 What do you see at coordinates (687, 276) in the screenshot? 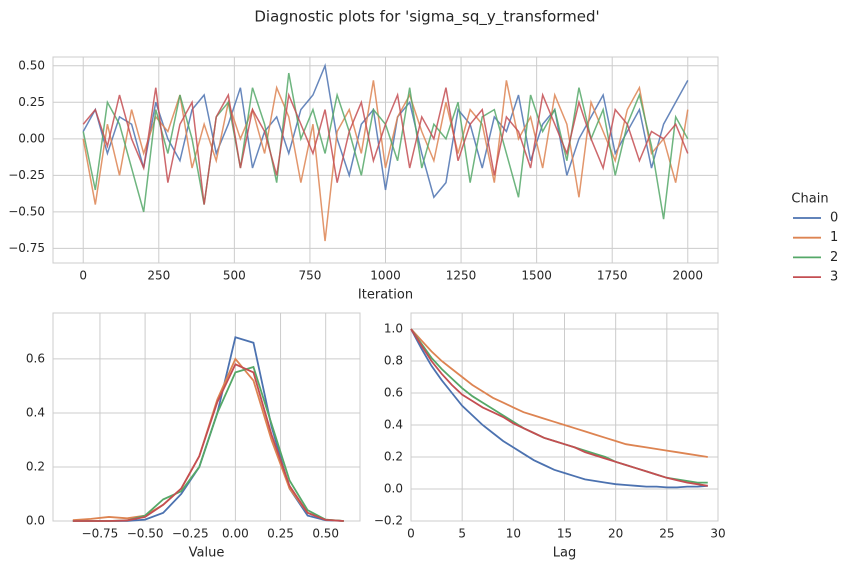
I see `x-tick-label: 2000` at bounding box center [687, 276].